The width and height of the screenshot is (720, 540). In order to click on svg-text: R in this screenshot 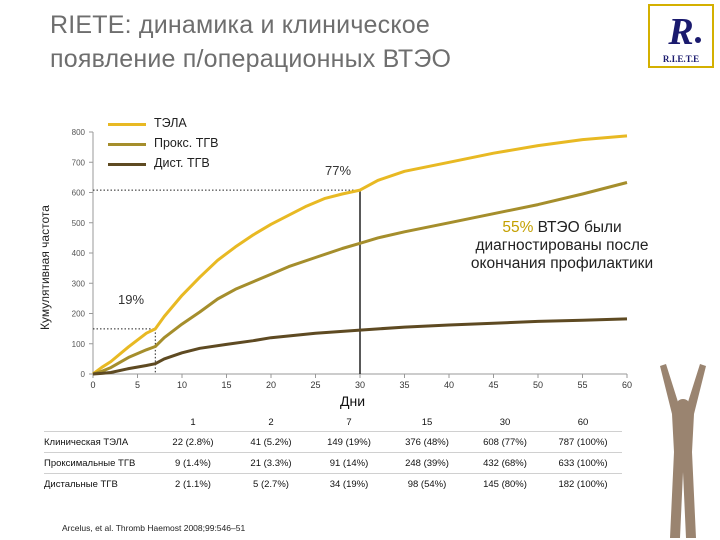, I will do `click(680, 32)`.